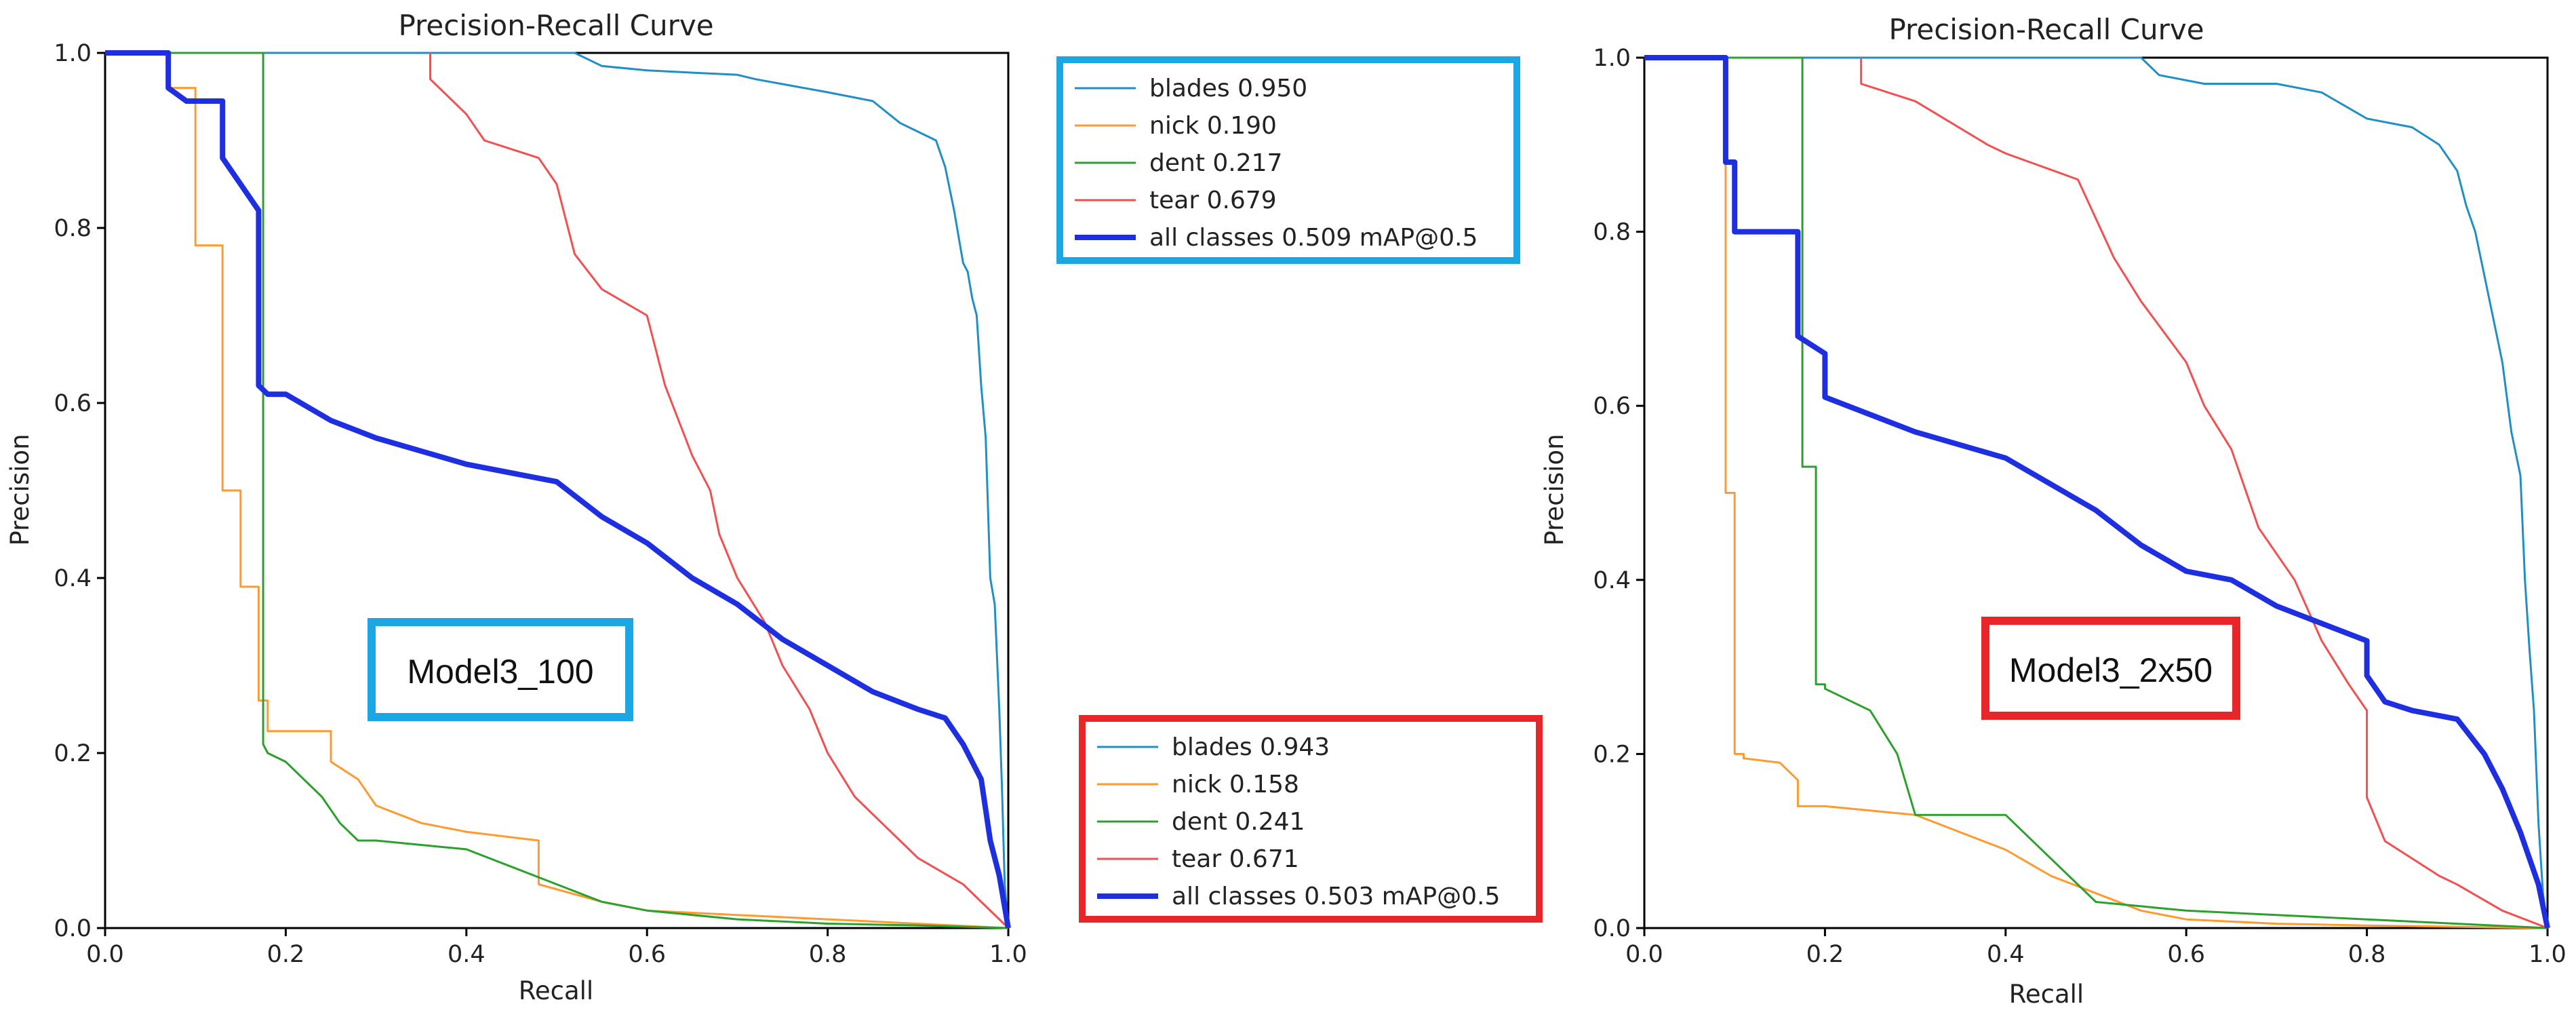 The width and height of the screenshot is (2576, 1021). I want to click on right-y-tick-label: 0.2, so click(1612, 754).